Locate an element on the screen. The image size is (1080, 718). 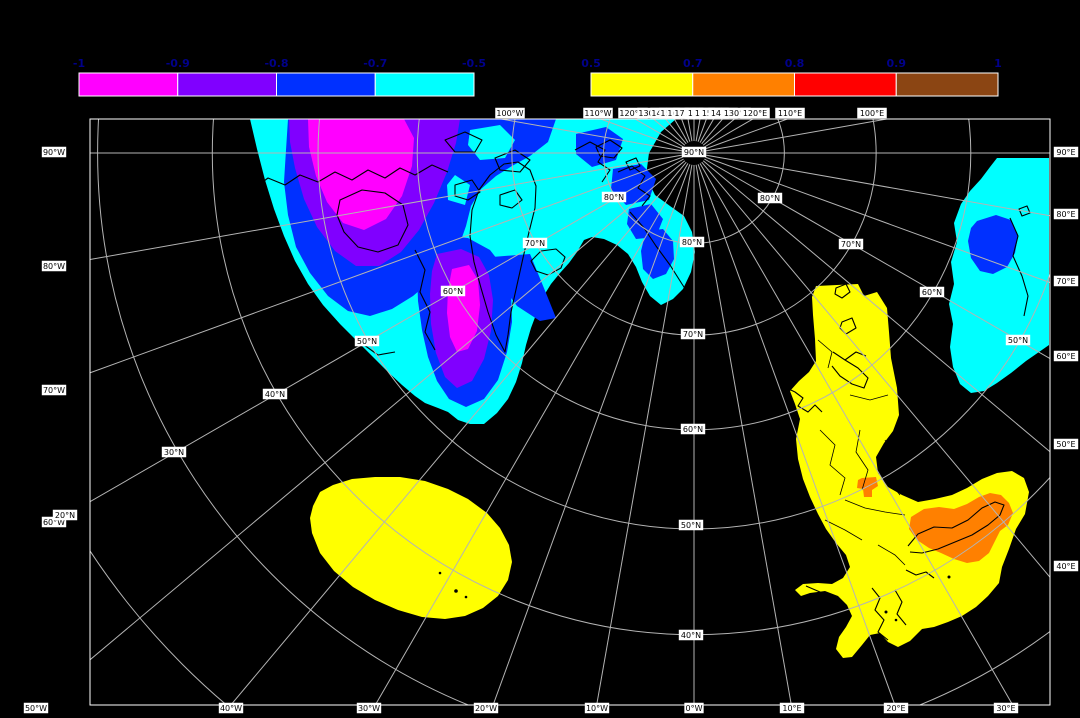
grid-label: 70°W is located at coordinates (54, 390).